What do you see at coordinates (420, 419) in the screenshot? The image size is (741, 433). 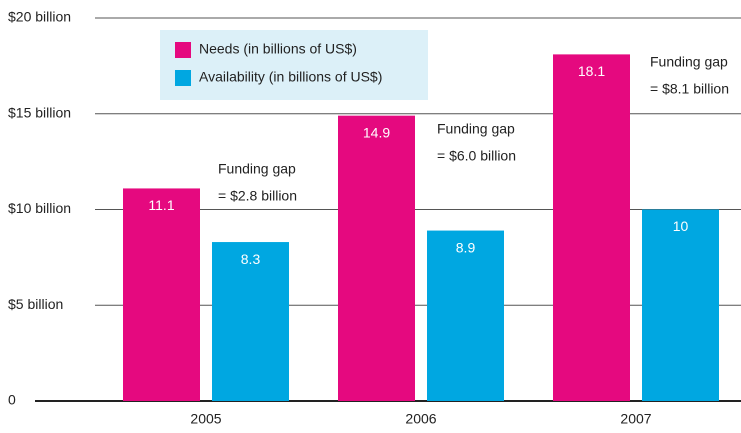 I see `x-tick-label: 2006` at bounding box center [420, 419].